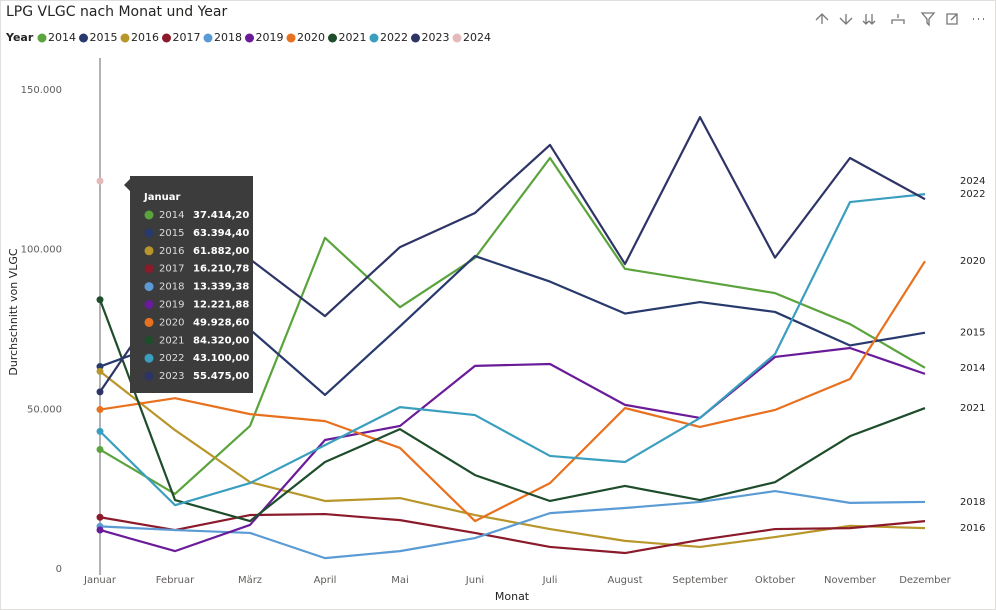 The height and width of the screenshot is (610, 996). Describe the element at coordinates (44, 409) in the screenshot. I see `y-tick-label: 50.000` at that location.